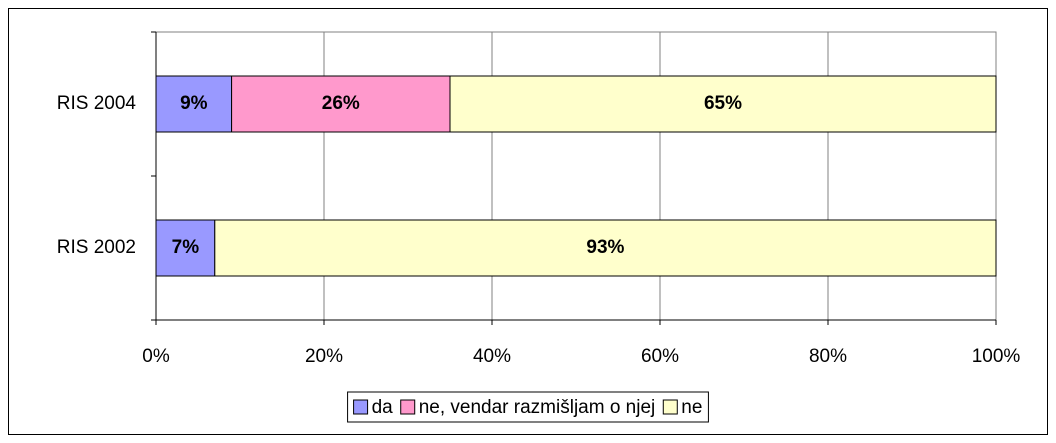 The image size is (1056, 443). I want to click on legend-label: ne, so click(691, 407).